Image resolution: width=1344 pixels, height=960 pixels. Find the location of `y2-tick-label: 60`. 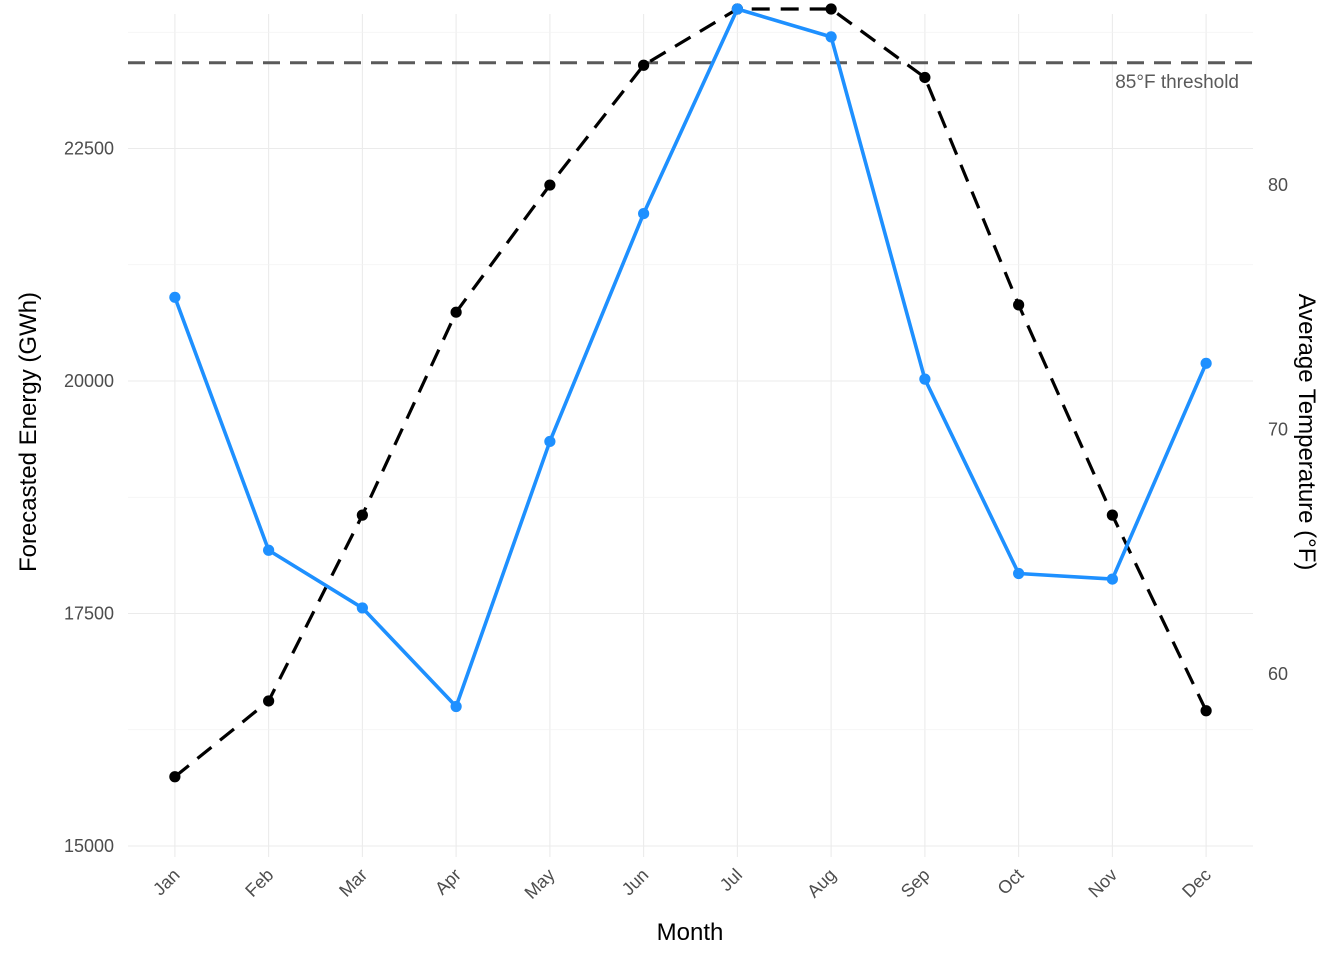

y2-tick-label: 60 is located at coordinates (1278, 674).